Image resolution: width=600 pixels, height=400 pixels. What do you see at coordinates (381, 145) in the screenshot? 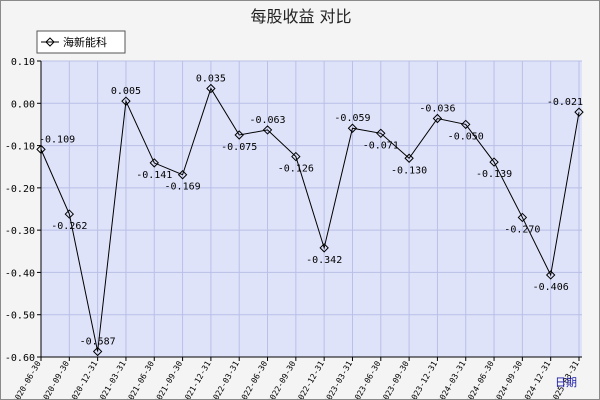
I see `data-label: -0.071` at bounding box center [381, 145].